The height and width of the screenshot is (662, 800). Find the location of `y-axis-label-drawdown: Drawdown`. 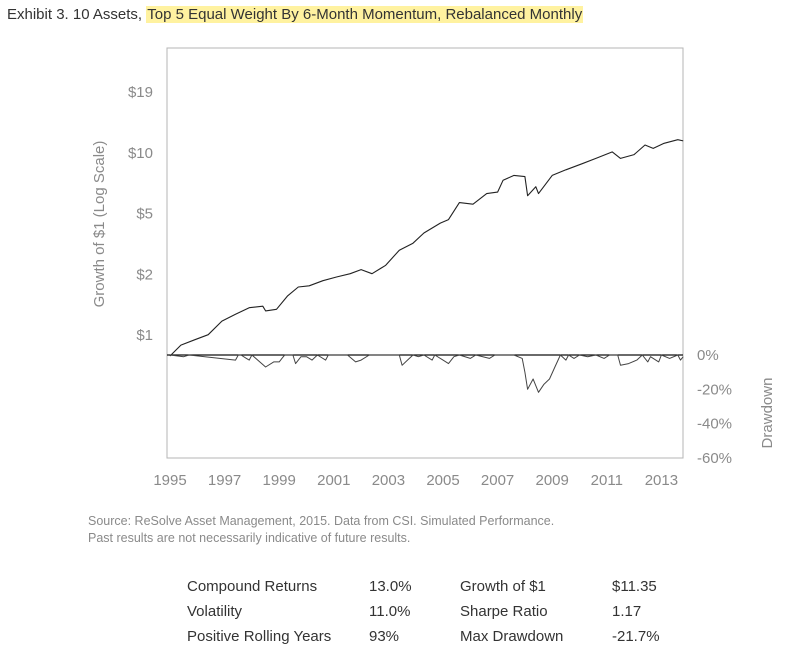

y-axis-label-drawdown: Drawdown is located at coordinates (767, 413).